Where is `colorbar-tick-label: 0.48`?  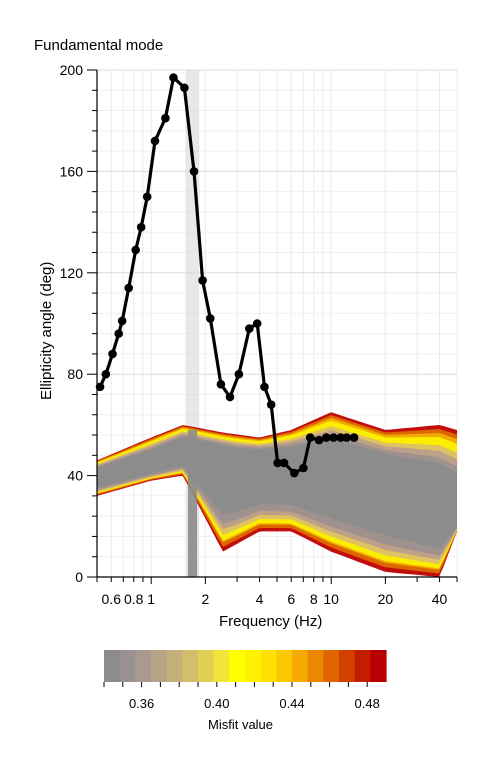 colorbar-tick-label: 0.48 is located at coordinates (367, 703).